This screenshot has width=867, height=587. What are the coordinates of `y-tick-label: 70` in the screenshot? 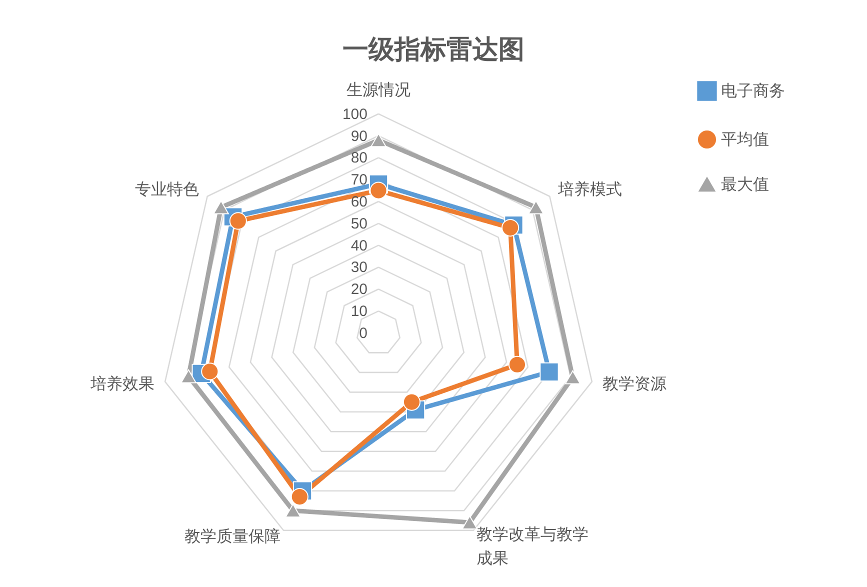 It's located at (359, 180).